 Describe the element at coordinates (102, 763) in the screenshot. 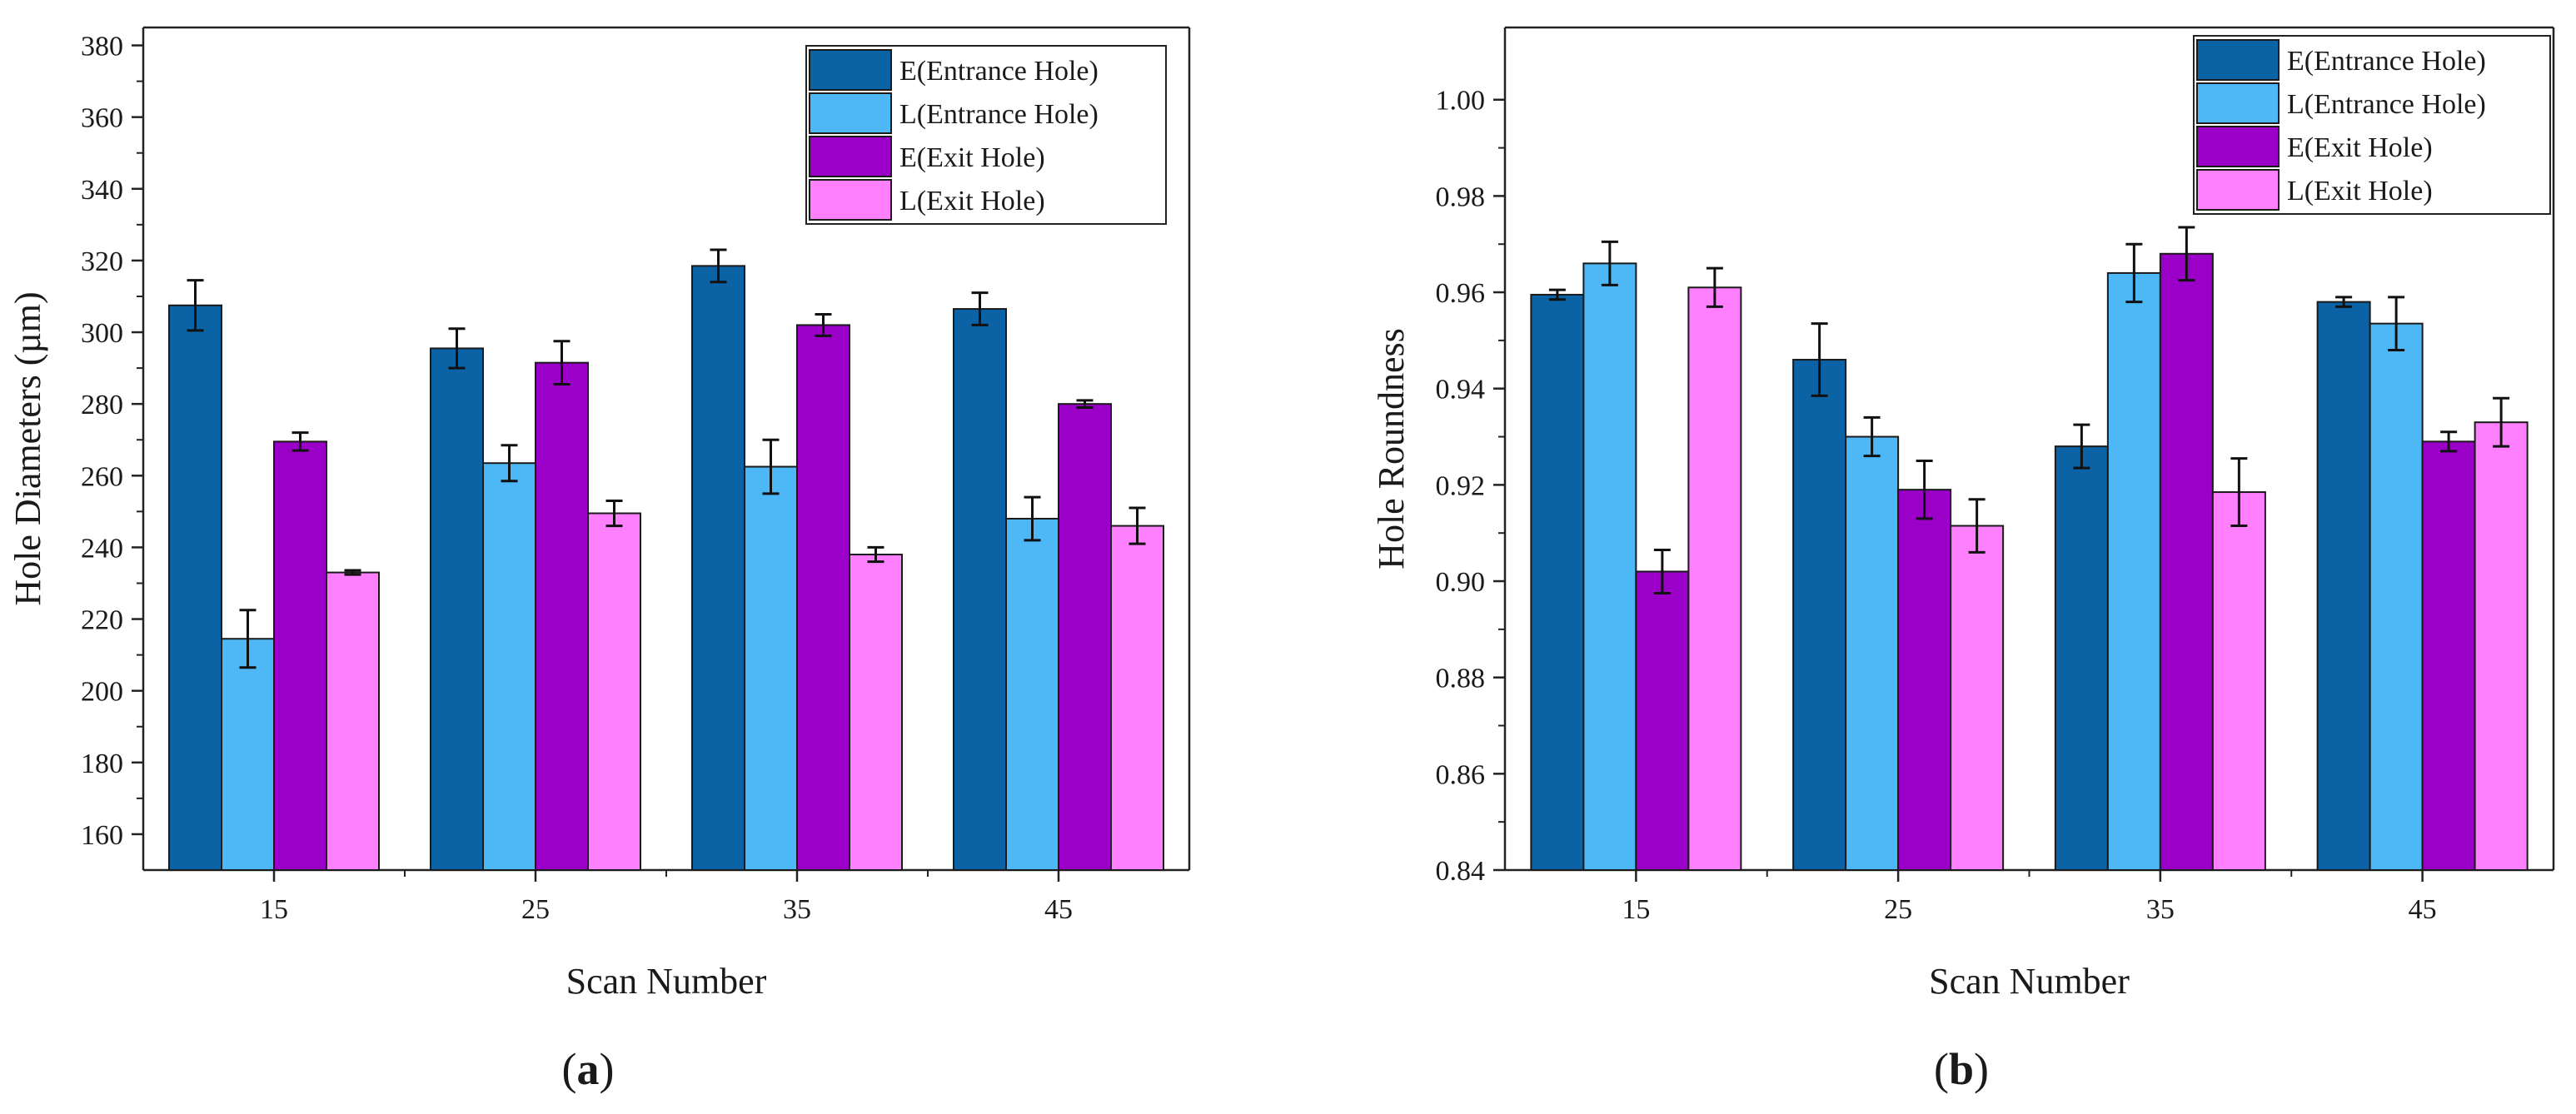

I see `y-tick-label: 180` at that location.